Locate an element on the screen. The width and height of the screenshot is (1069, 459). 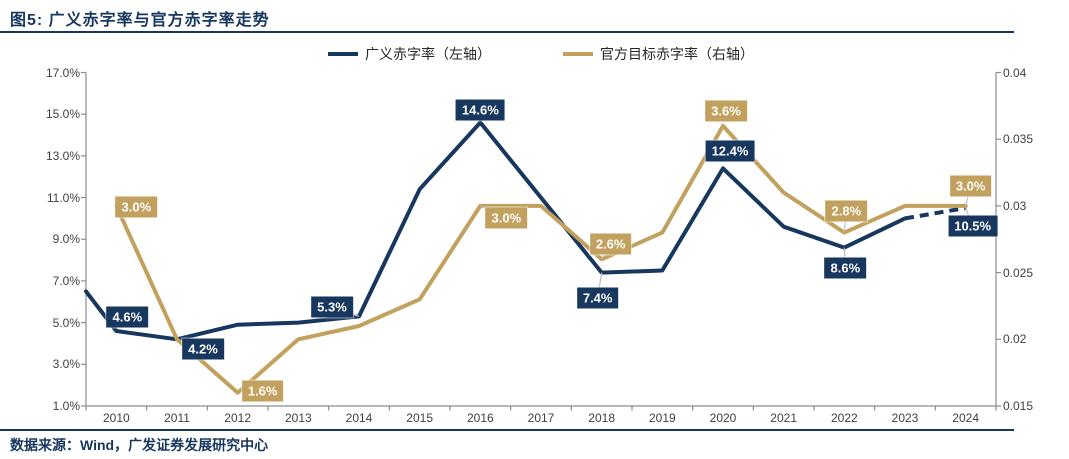
legend-label: 官方目标赤字率（右轴） is located at coordinates (677, 54).